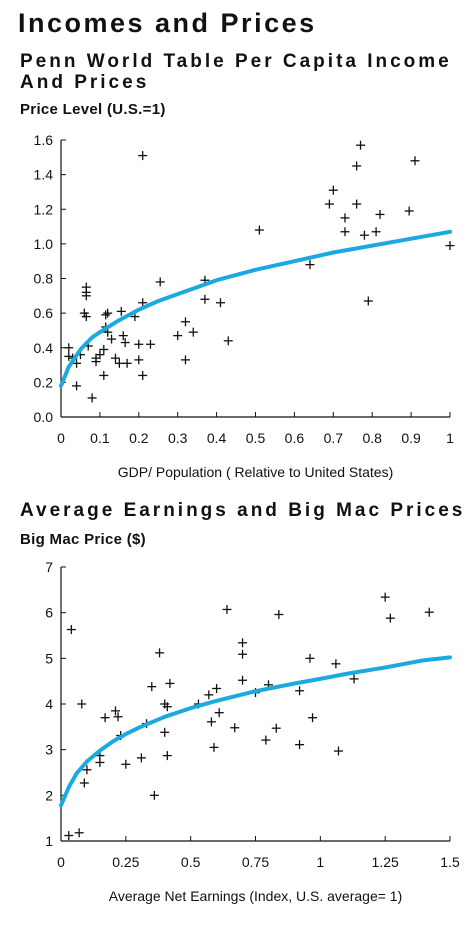  What do you see at coordinates (49, 658) in the screenshot?
I see `chart2-y-tick-label: 5` at bounding box center [49, 658].